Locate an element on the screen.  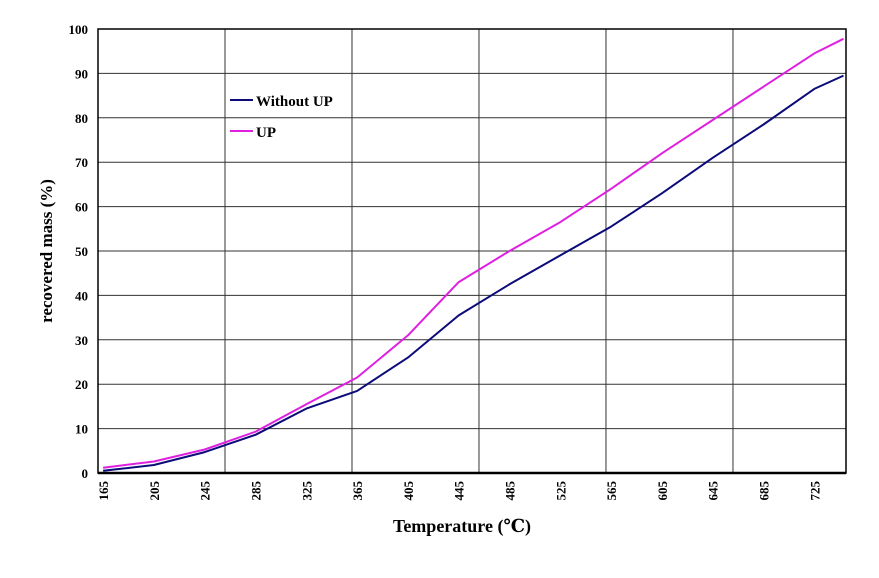
y-tick-label: 80 is located at coordinates (81, 118).